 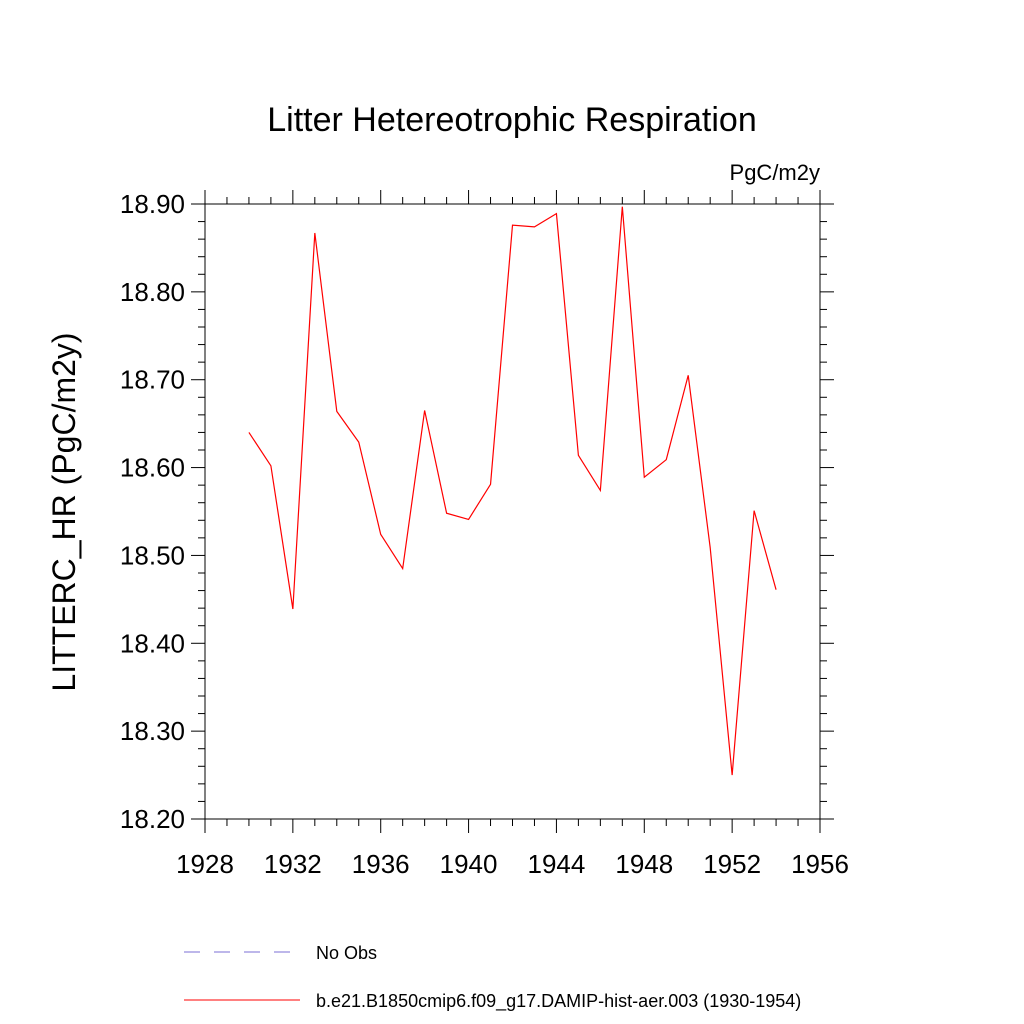 What do you see at coordinates (381, 864) in the screenshot?
I see `x-tick-label: 1936` at bounding box center [381, 864].